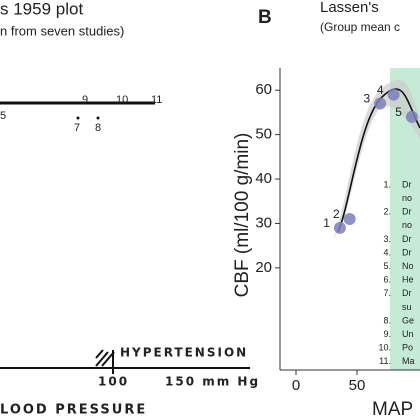 This screenshot has width=420, height=420. What do you see at coordinates (408, 320) in the screenshot?
I see `legend-text: Ge` at bounding box center [408, 320].